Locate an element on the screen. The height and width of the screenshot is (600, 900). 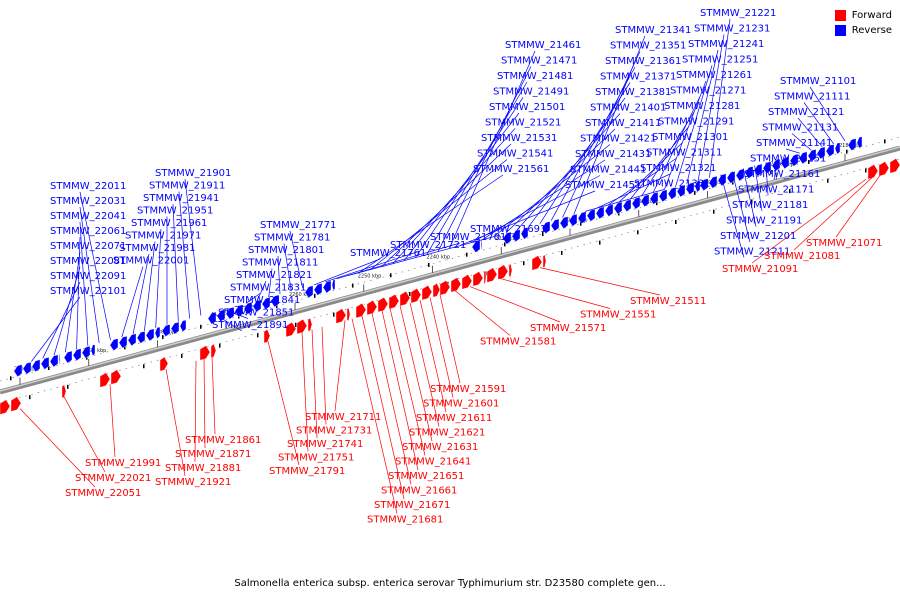
gene-label: STMMW_21641 is located at coordinates (433, 462).